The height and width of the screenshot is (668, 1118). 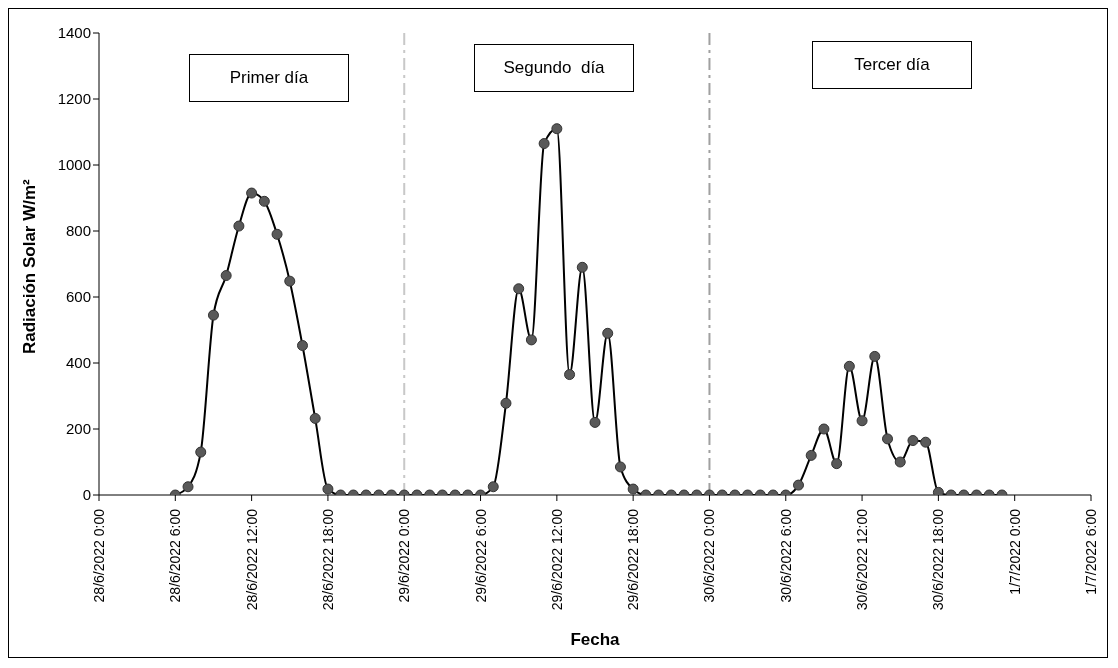 I want to click on x-tick-label: 30/6/2022 18:00, so click(x=938, y=559).